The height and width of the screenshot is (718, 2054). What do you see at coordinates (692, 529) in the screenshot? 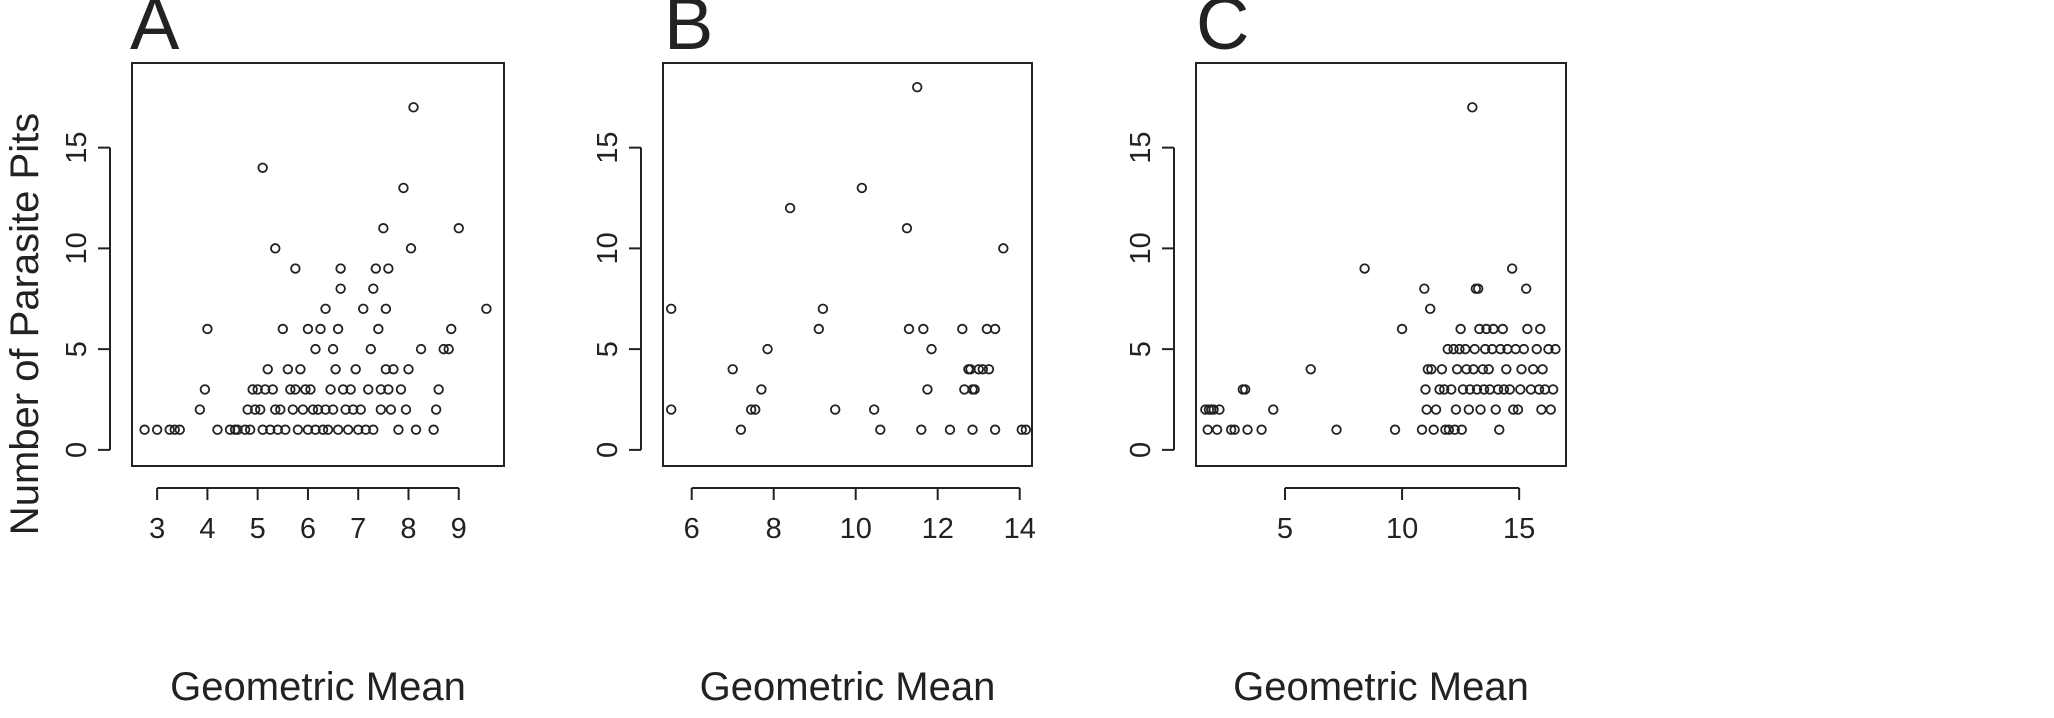
I see `x-tick-label: 6` at bounding box center [692, 529].